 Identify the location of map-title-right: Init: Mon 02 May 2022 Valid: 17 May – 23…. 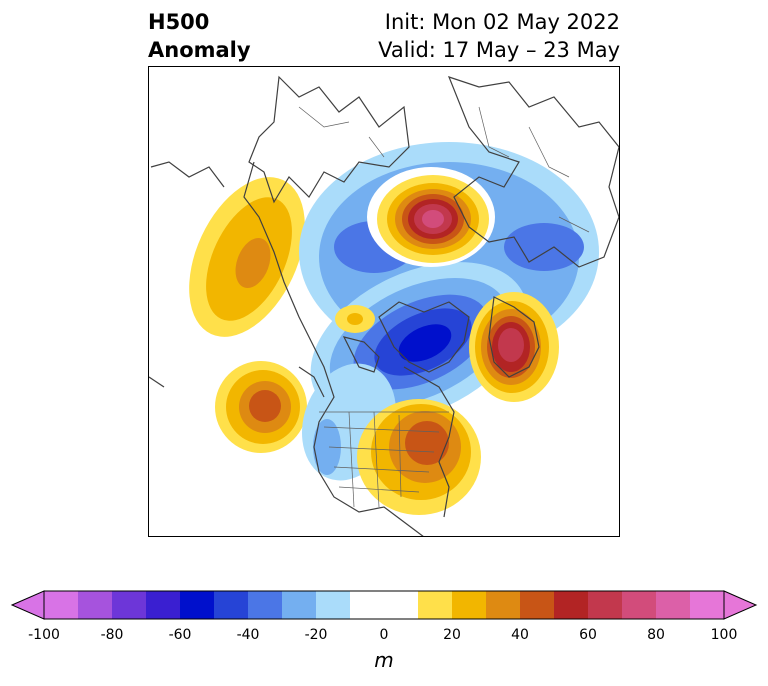
(499, 36).